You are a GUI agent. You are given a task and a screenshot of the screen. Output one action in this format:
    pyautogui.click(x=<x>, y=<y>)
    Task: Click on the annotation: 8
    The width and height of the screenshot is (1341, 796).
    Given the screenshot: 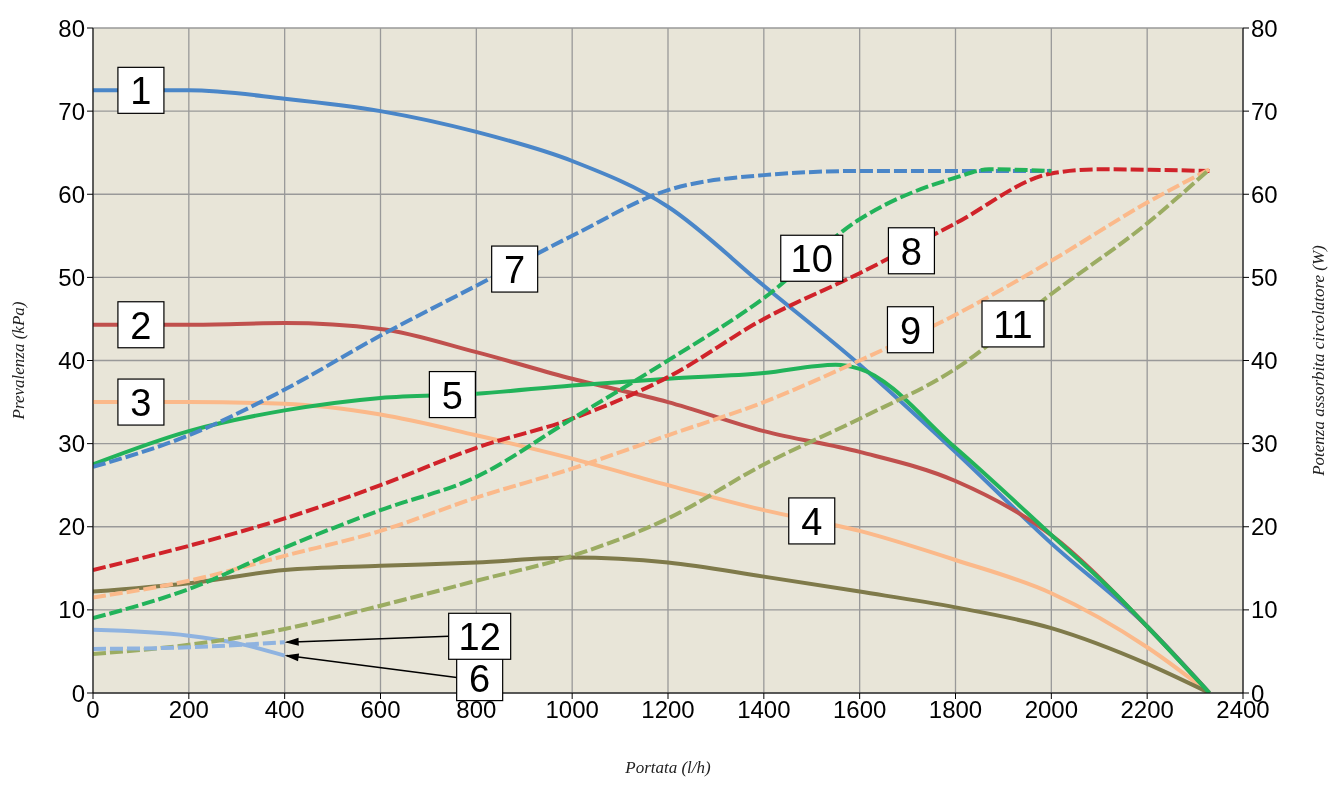 What is the action you would take?
    pyautogui.click(x=911, y=251)
    